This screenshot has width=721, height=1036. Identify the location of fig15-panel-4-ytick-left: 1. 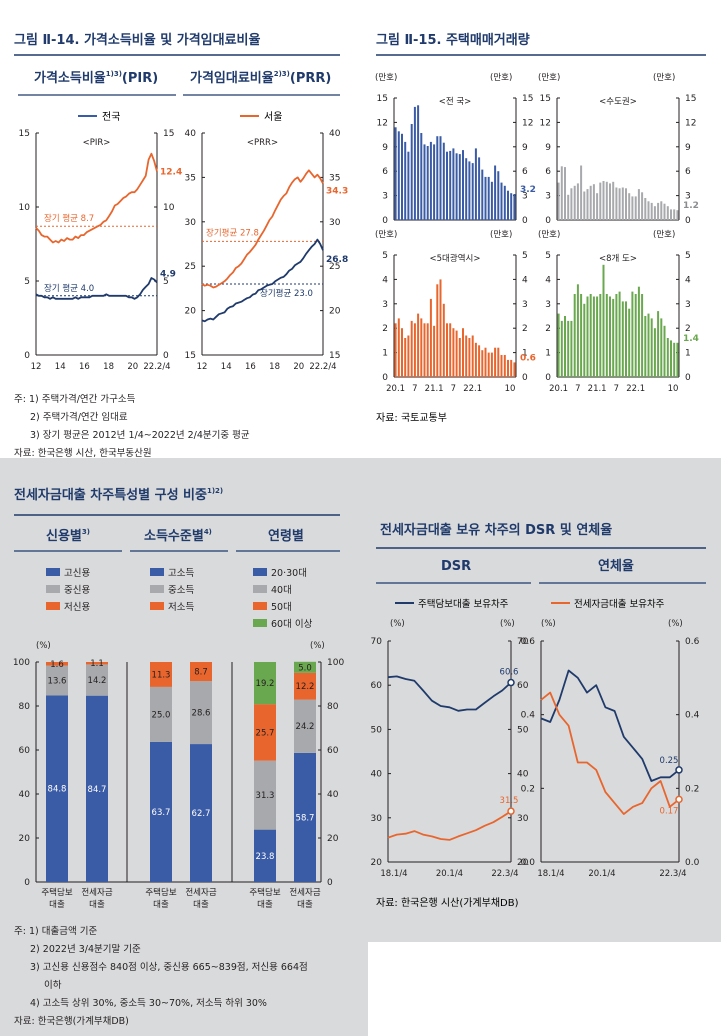
(548, 354).